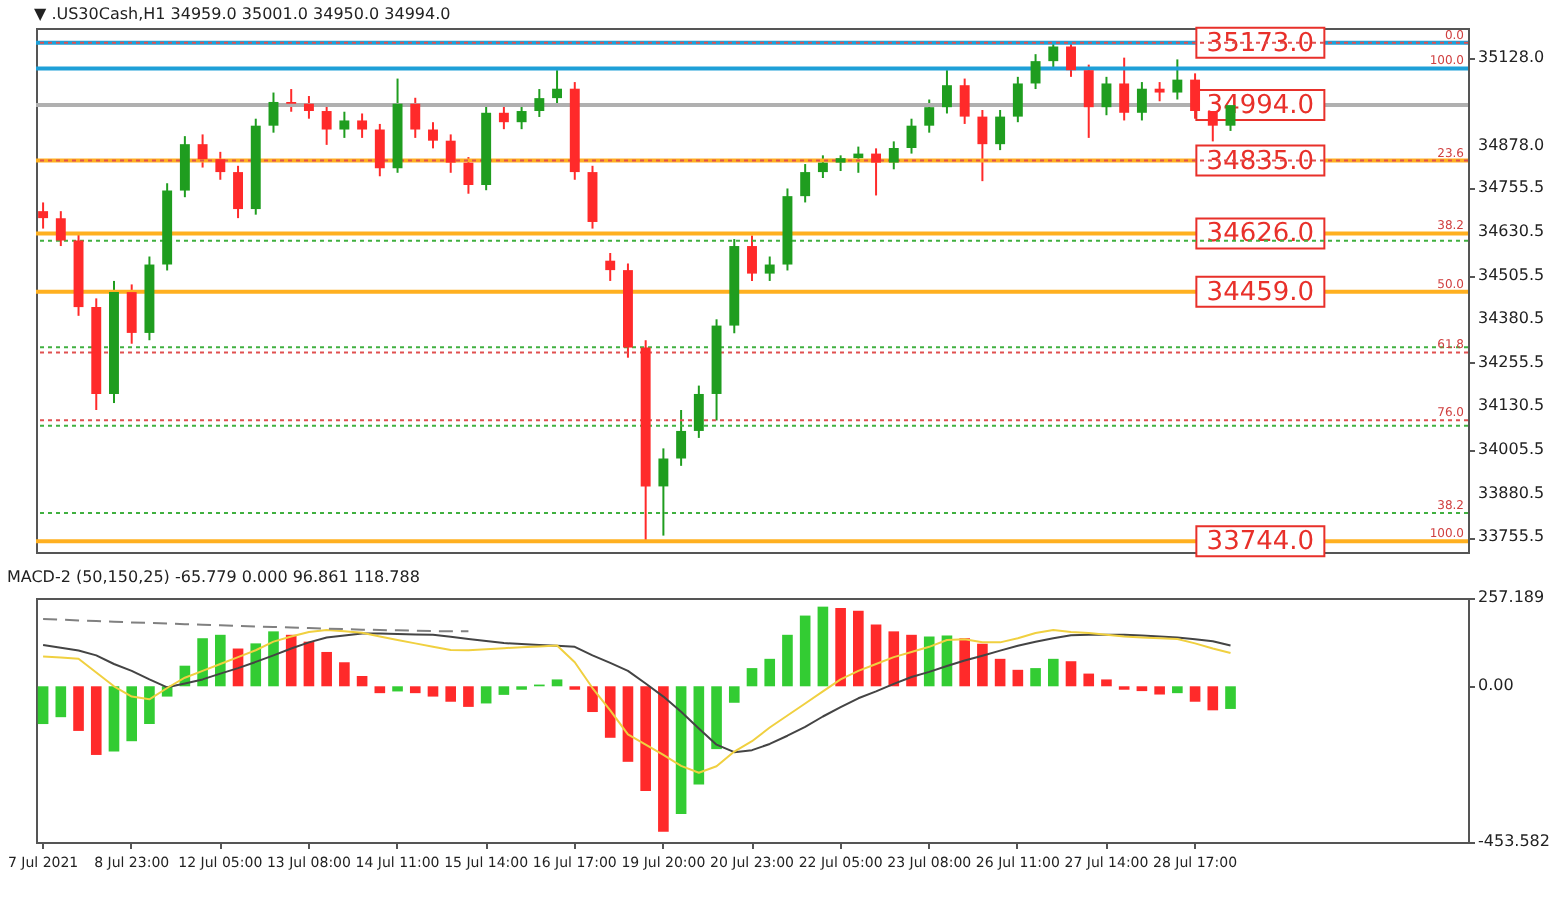  Describe the element at coordinates (1511, 230) in the screenshot. I see `y-tick-label: 34630.5` at that location.